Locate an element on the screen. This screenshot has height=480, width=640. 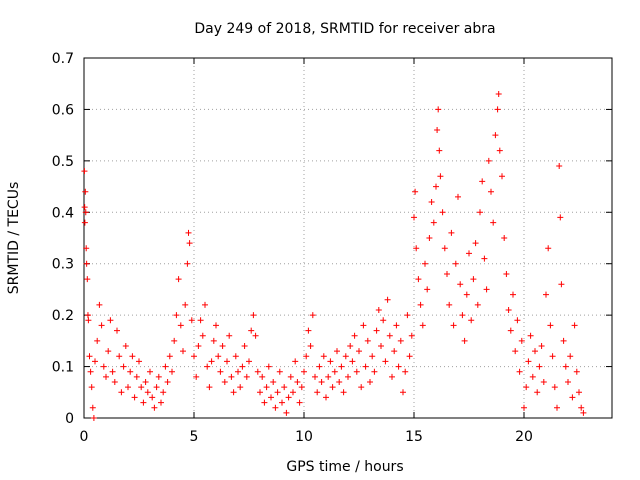
y-tick-label: 0.2 is located at coordinates (63, 316).